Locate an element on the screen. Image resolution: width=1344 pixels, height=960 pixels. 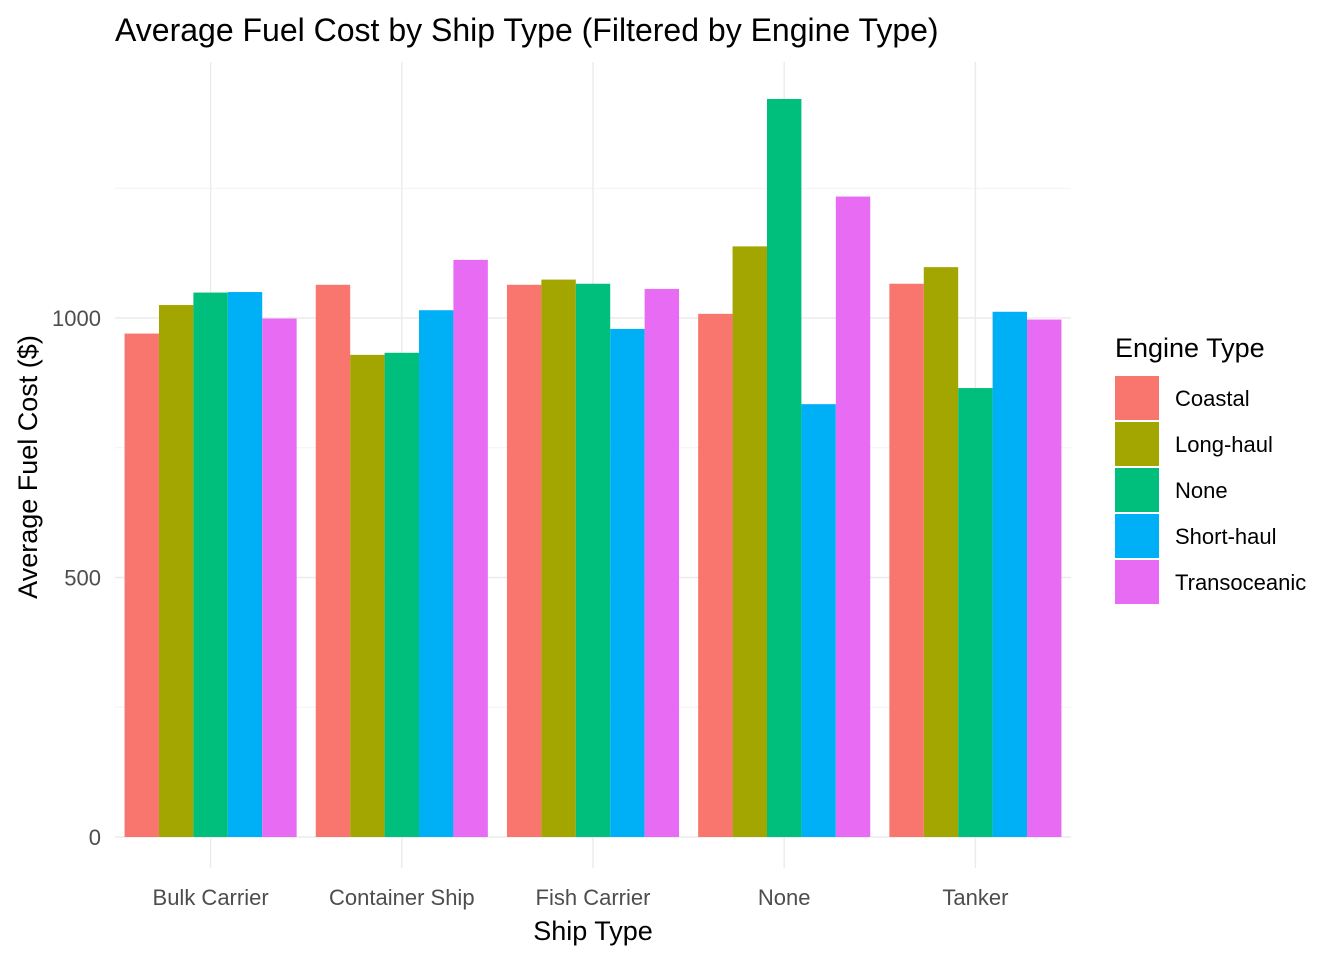
bar-bulk-carrier-long-haul is located at coordinates (176, 571).